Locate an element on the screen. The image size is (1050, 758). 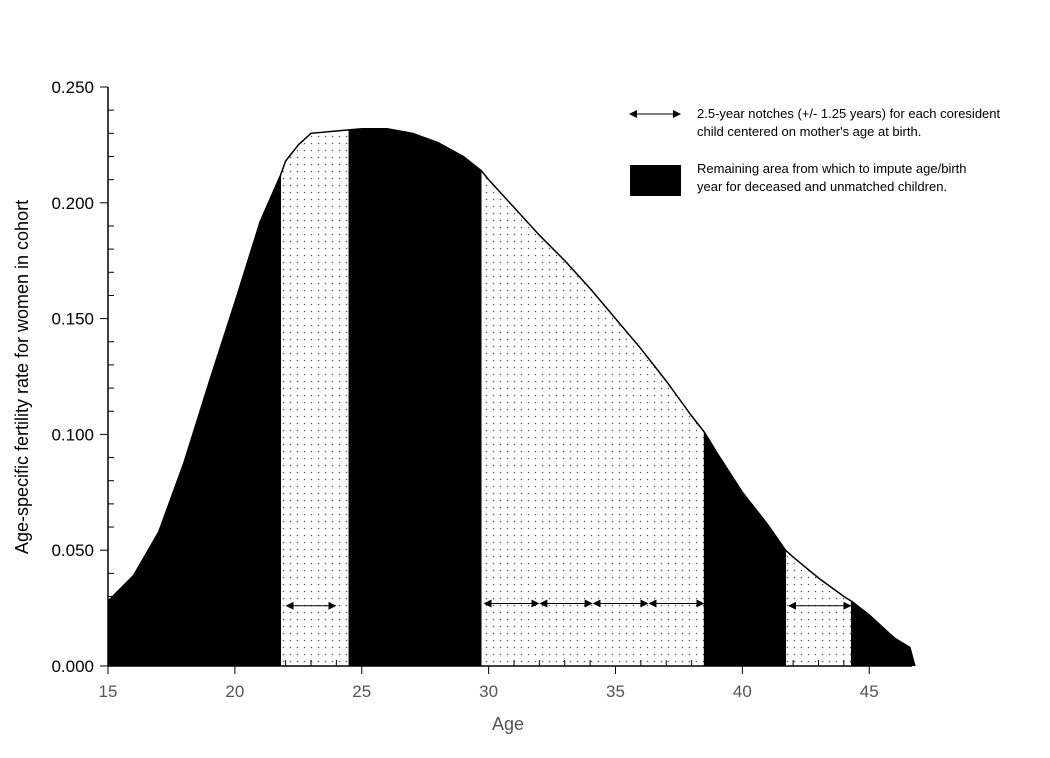
y-tick-label: 0.050 is located at coordinates (72, 550).